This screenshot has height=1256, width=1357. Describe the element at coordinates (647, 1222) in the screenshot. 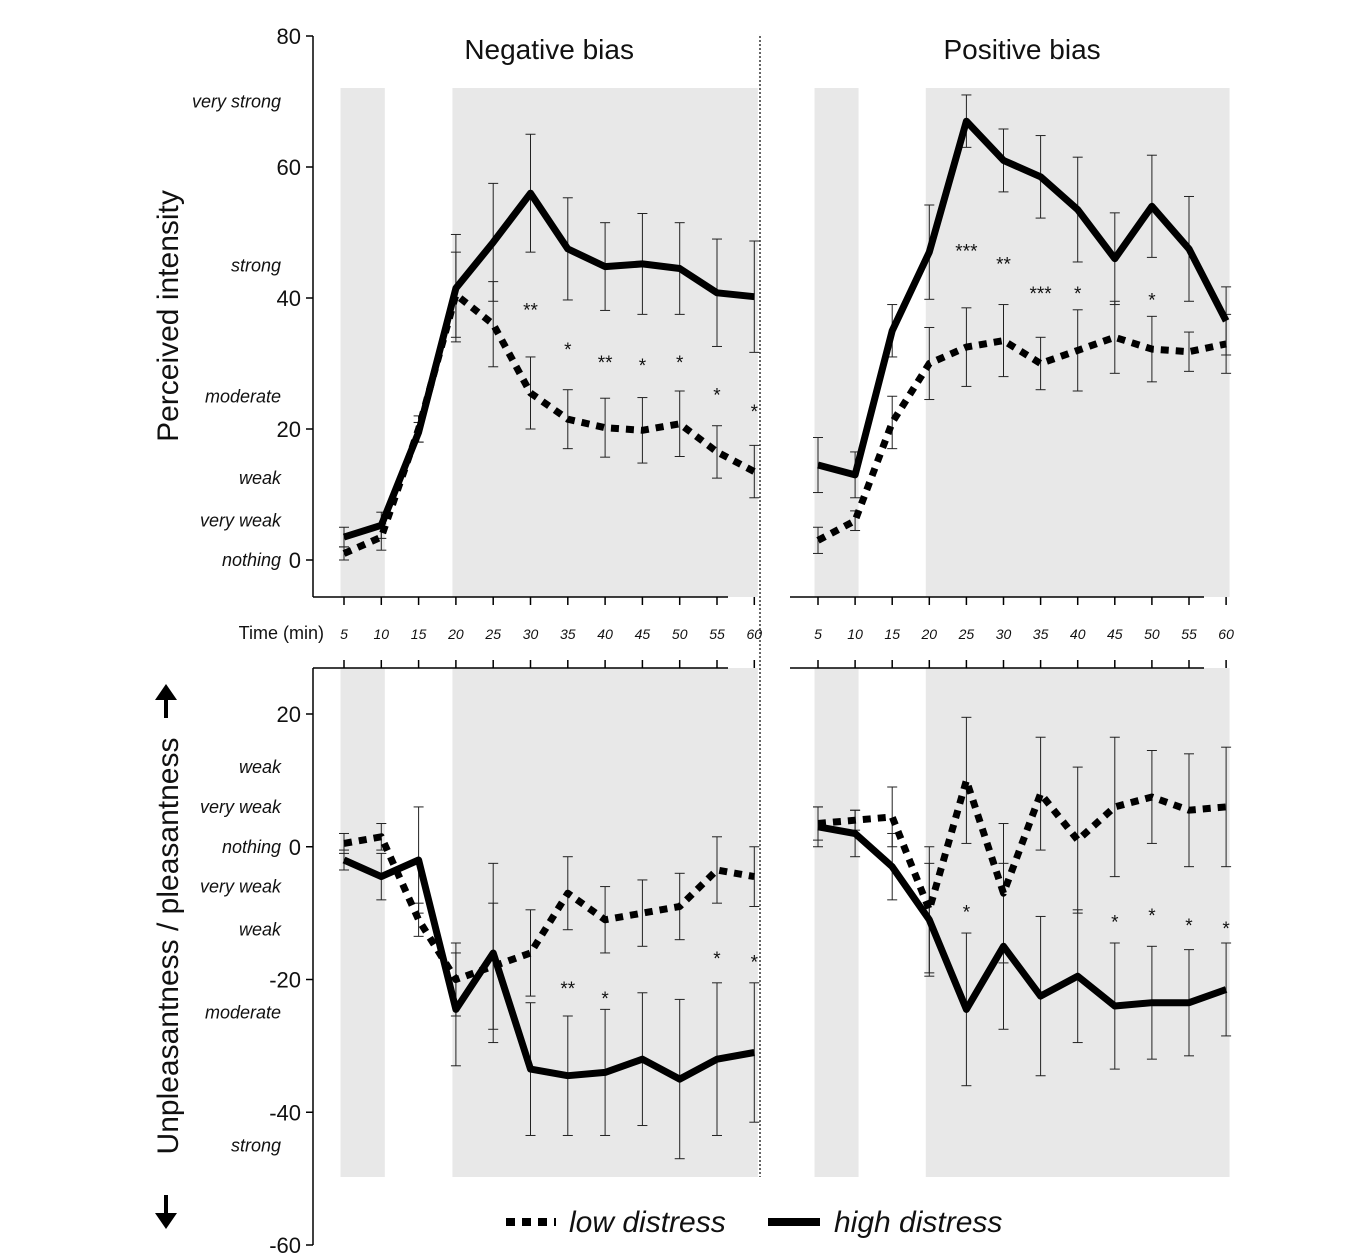

I see `legend-label-low-distress: low distress` at that location.